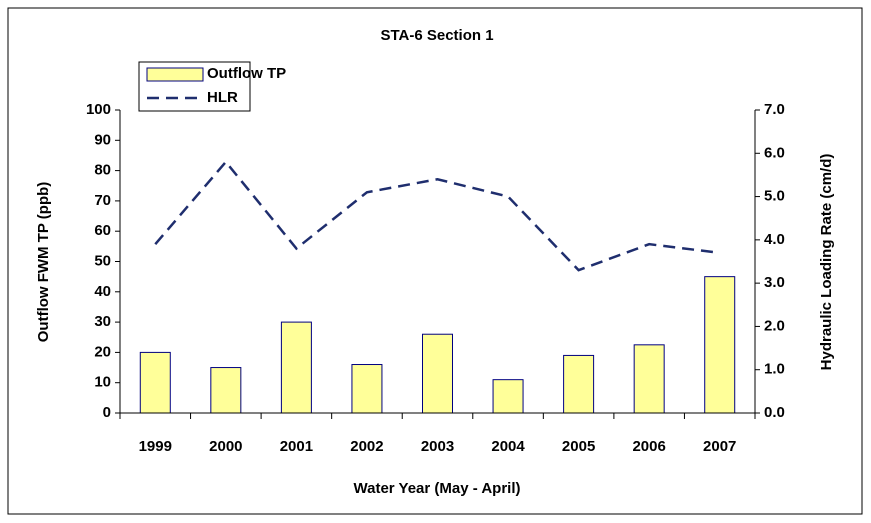 The image size is (871, 523). What do you see at coordinates (102, 351) in the screenshot?
I see `y-tick-label: 20` at bounding box center [102, 351].